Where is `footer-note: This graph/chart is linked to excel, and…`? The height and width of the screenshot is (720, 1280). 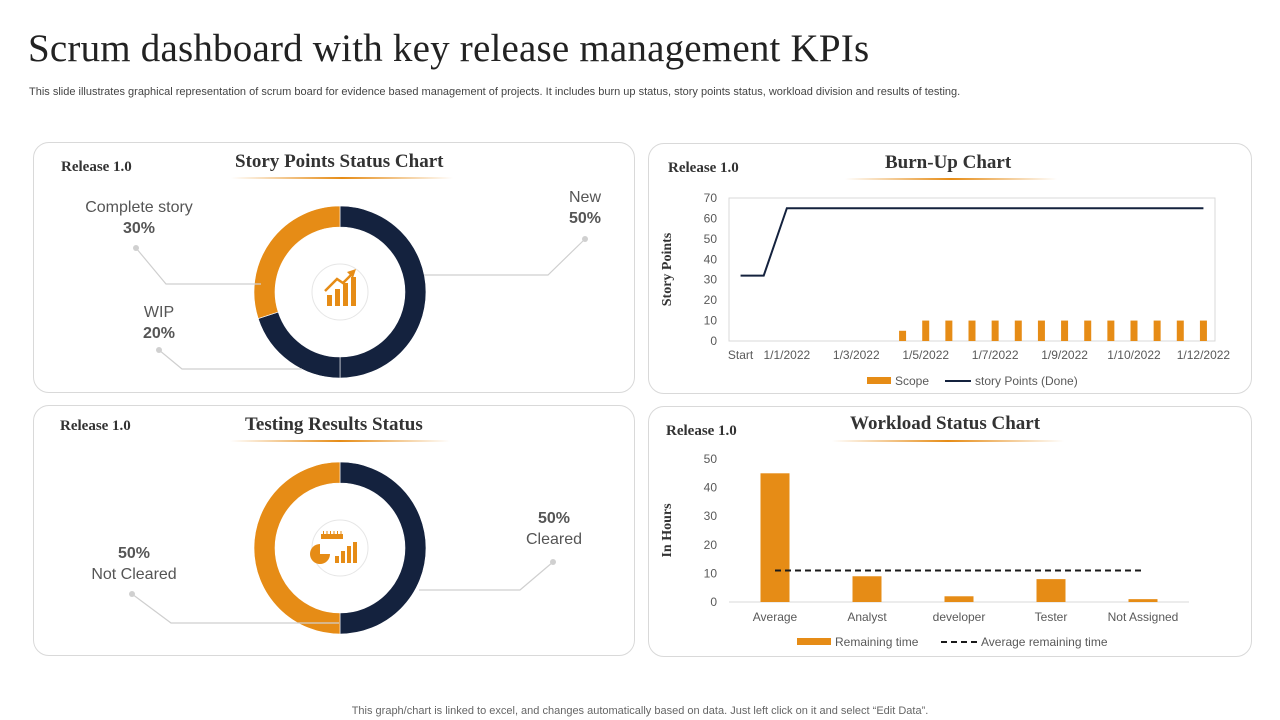 footer-note: This graph/chart is linked to excel, and… is located at coordinates (640, 711).